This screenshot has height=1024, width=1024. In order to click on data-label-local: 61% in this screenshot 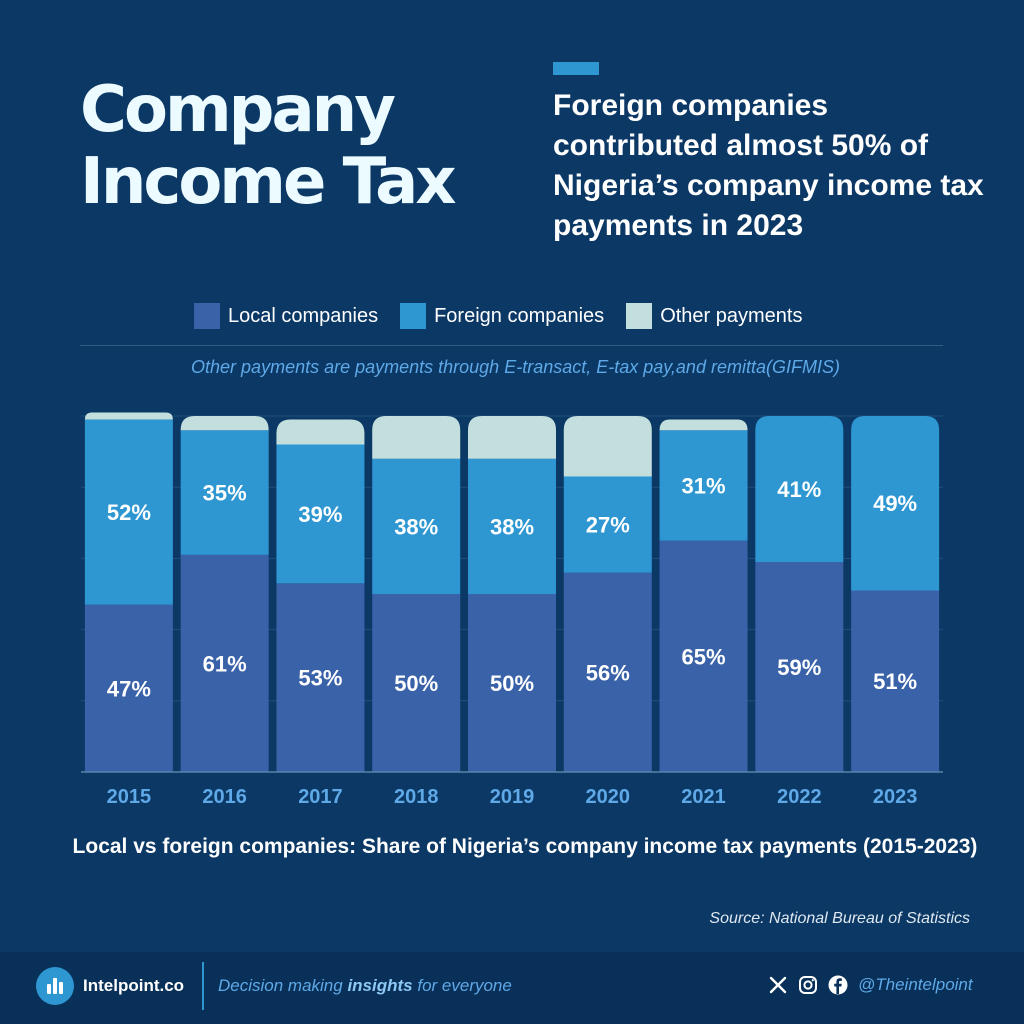, I will do `click(225, 663)`.